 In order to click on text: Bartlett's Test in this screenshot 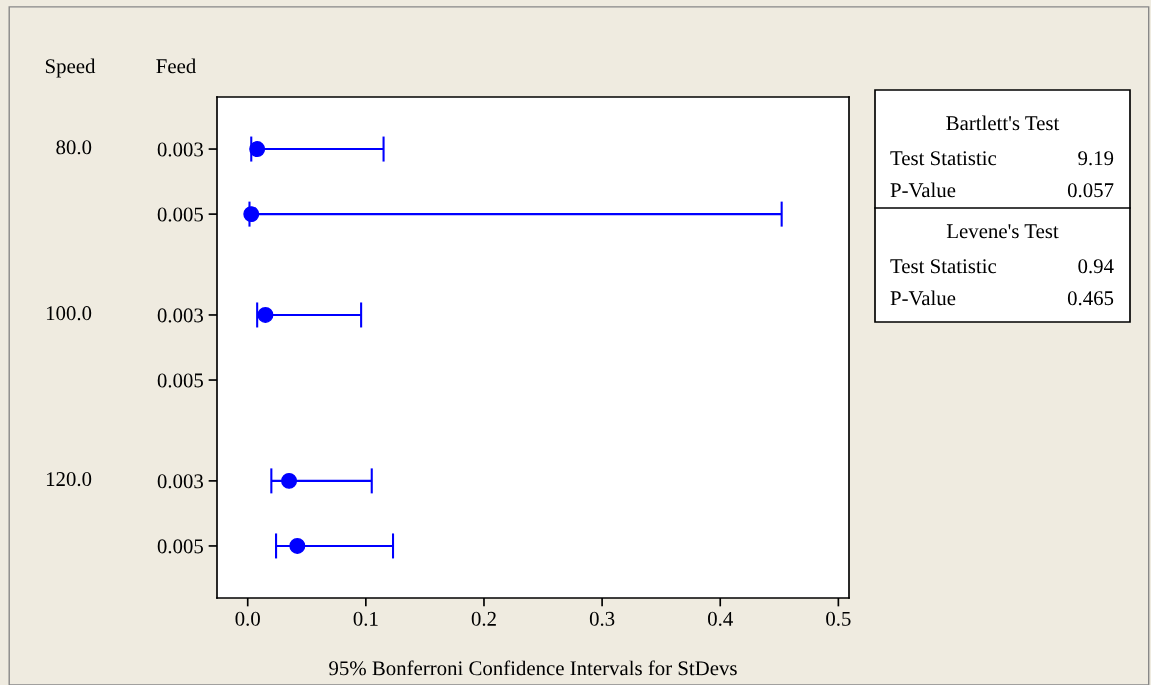, I will do `click(1003, 123)`.